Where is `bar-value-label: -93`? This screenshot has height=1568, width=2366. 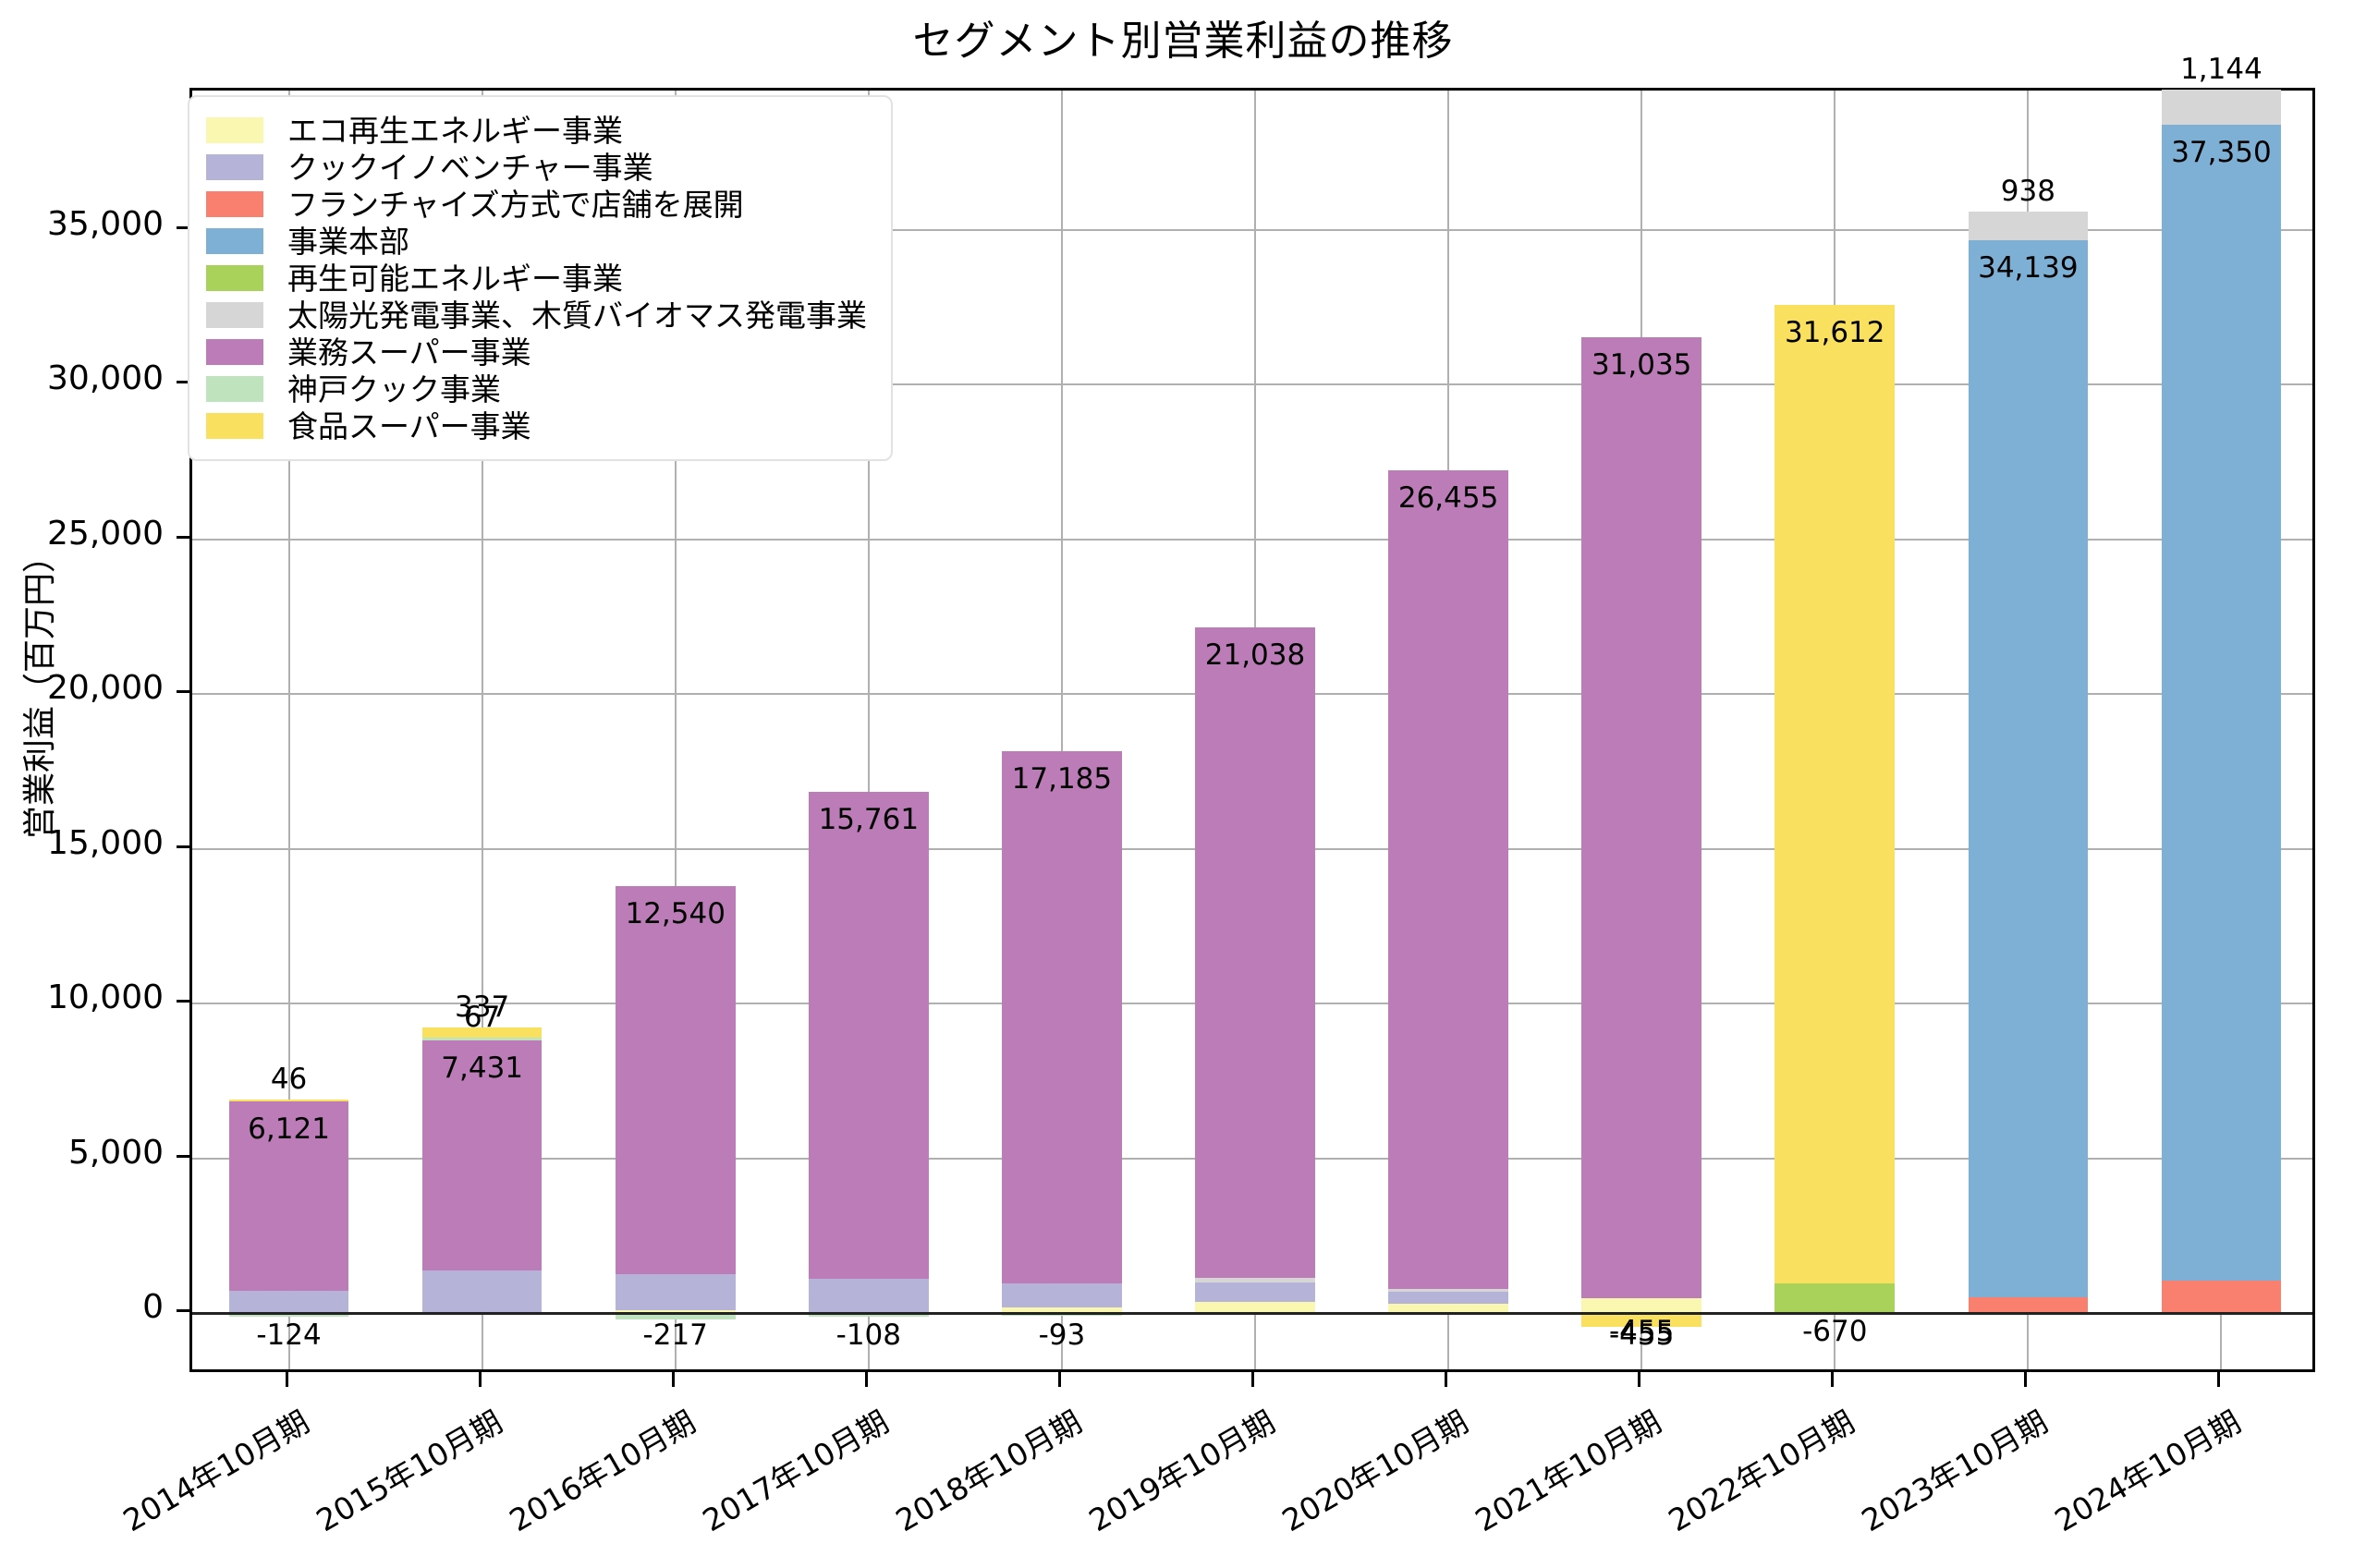 bar-value-label: -93 is located at coordinates (1062, 1335).